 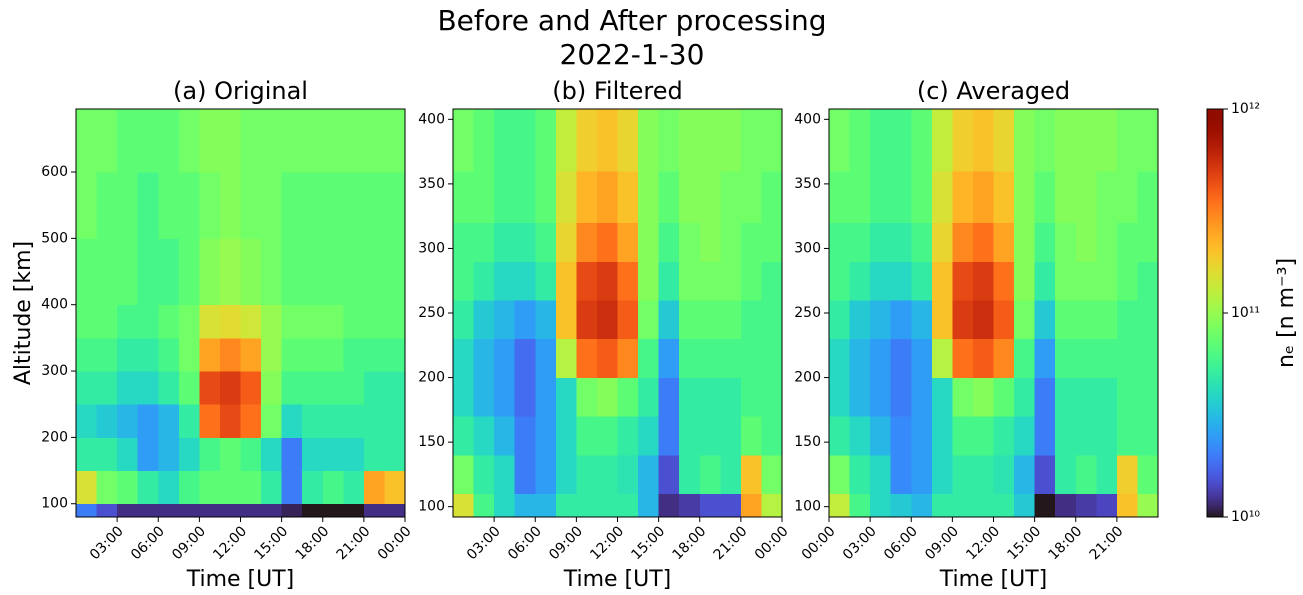 What do you see at coordinates (807, 119) in the screenshot?
I see `y-tick-label: 400` at bounding box center [807, 119].